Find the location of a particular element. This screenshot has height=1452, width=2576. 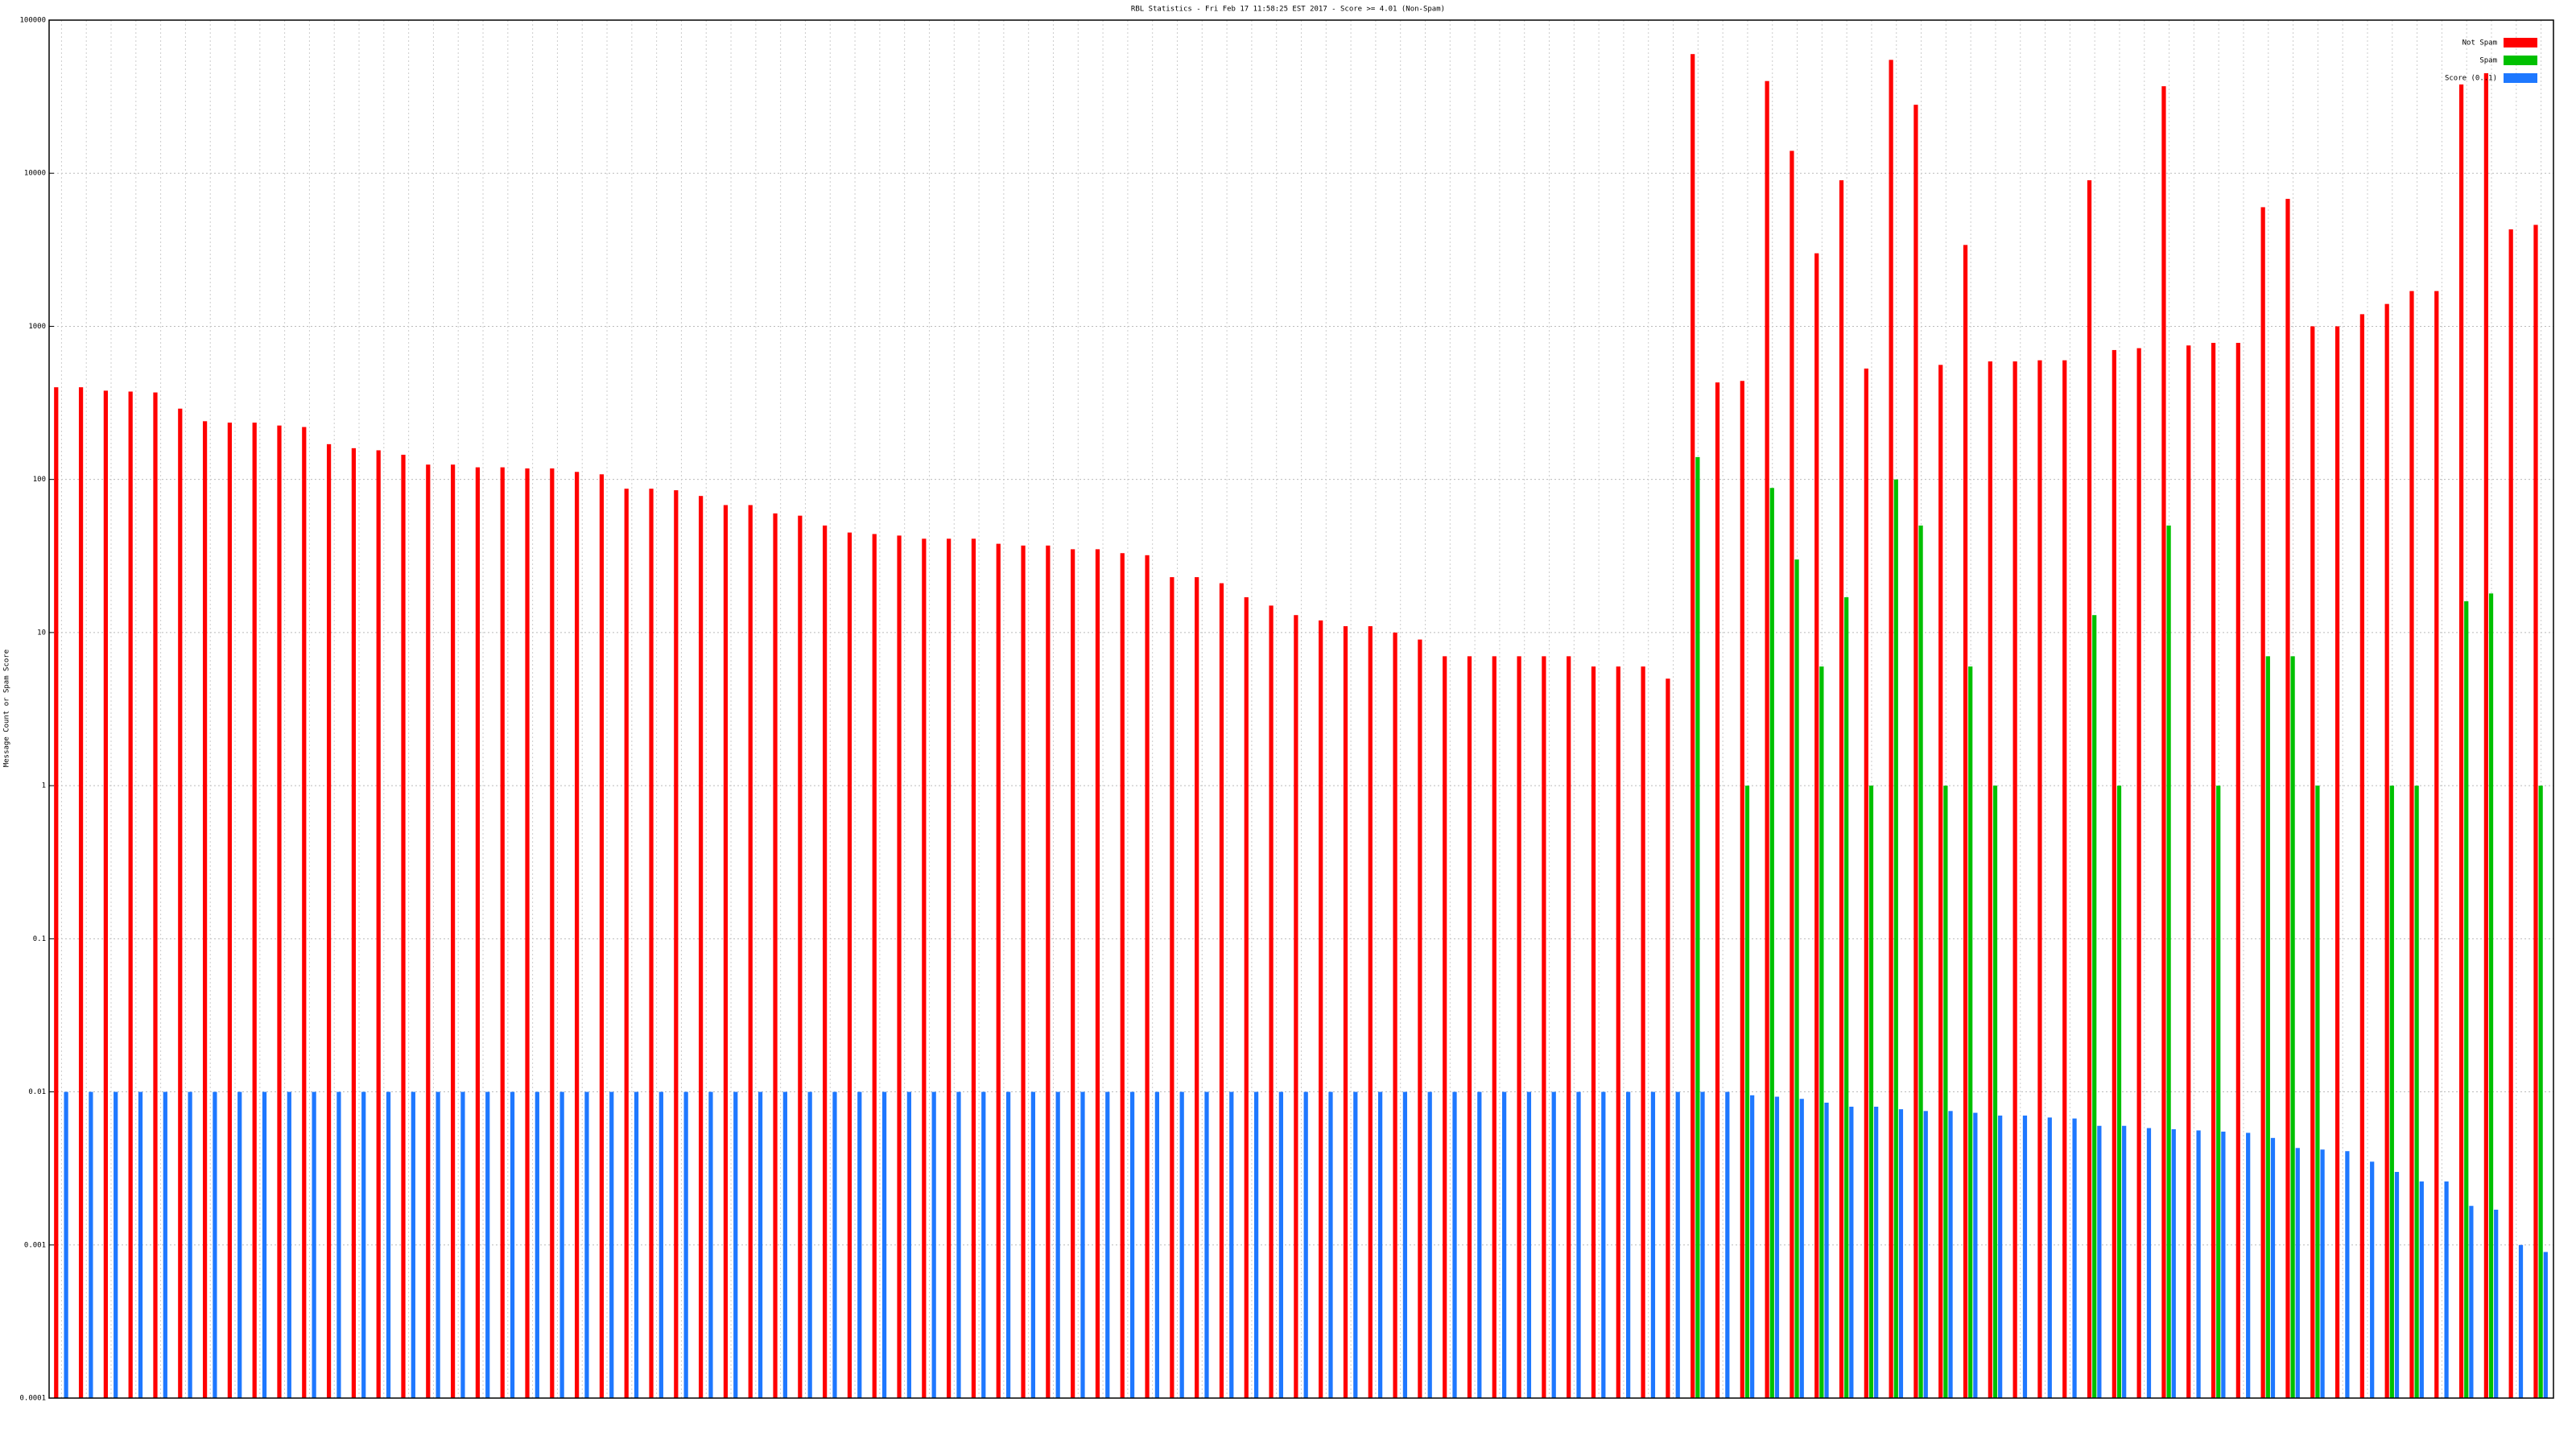

legend-swatch is located at coordinates (2520, 61).